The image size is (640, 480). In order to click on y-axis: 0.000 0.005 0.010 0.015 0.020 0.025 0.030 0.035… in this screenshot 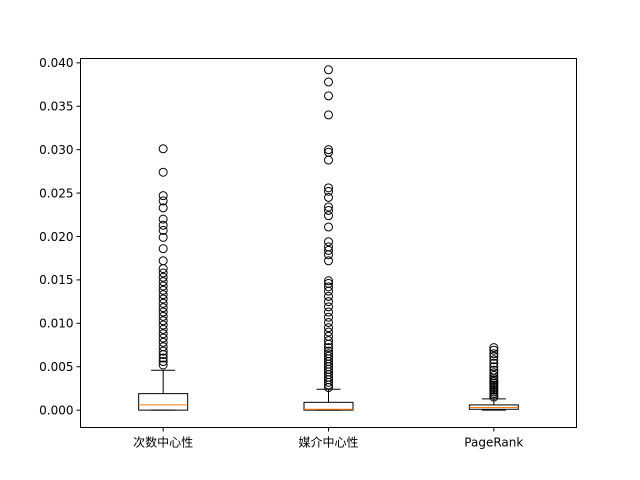, I will do `click(60, 236)`.